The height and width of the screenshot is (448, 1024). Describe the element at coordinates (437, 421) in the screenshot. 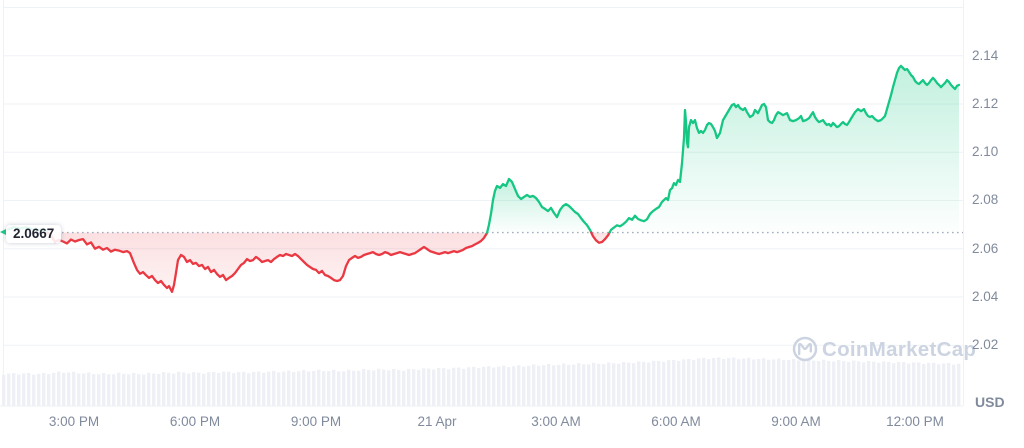

I see `x-axis-tick-label: 21 Apr` at that location.